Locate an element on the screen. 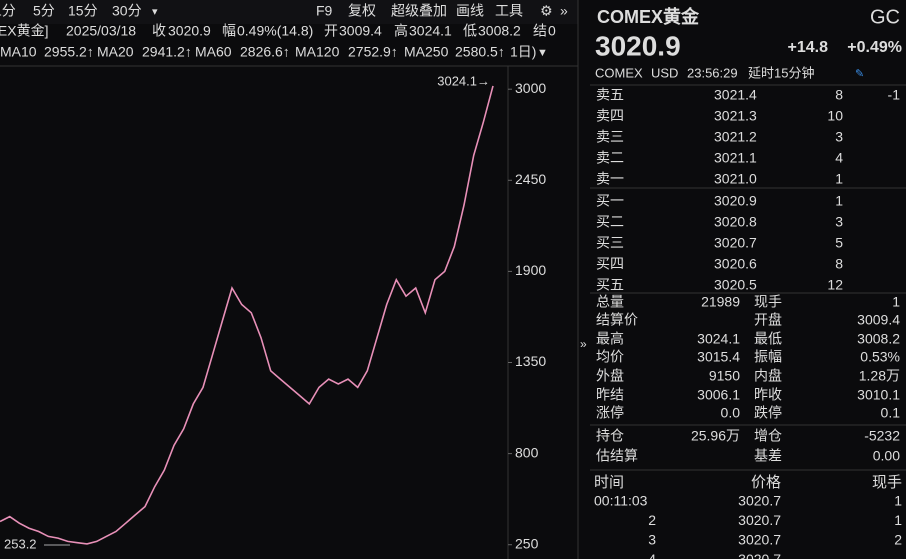 The width and height of the screenshot is (906, 559). stat-value: 21989 is located at coordinates (720, 302).